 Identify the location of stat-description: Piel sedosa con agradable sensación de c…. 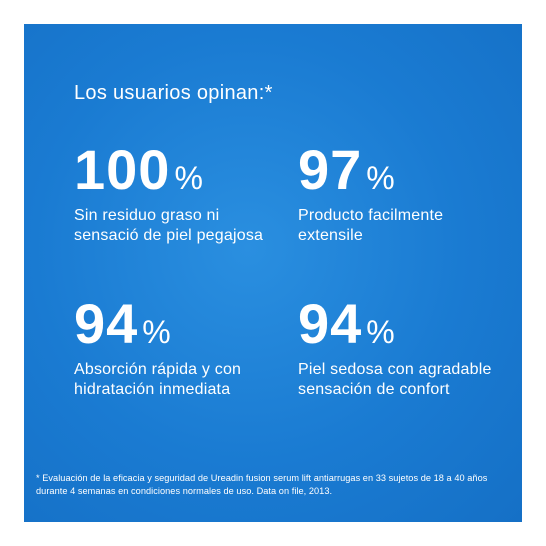
(395, 379).